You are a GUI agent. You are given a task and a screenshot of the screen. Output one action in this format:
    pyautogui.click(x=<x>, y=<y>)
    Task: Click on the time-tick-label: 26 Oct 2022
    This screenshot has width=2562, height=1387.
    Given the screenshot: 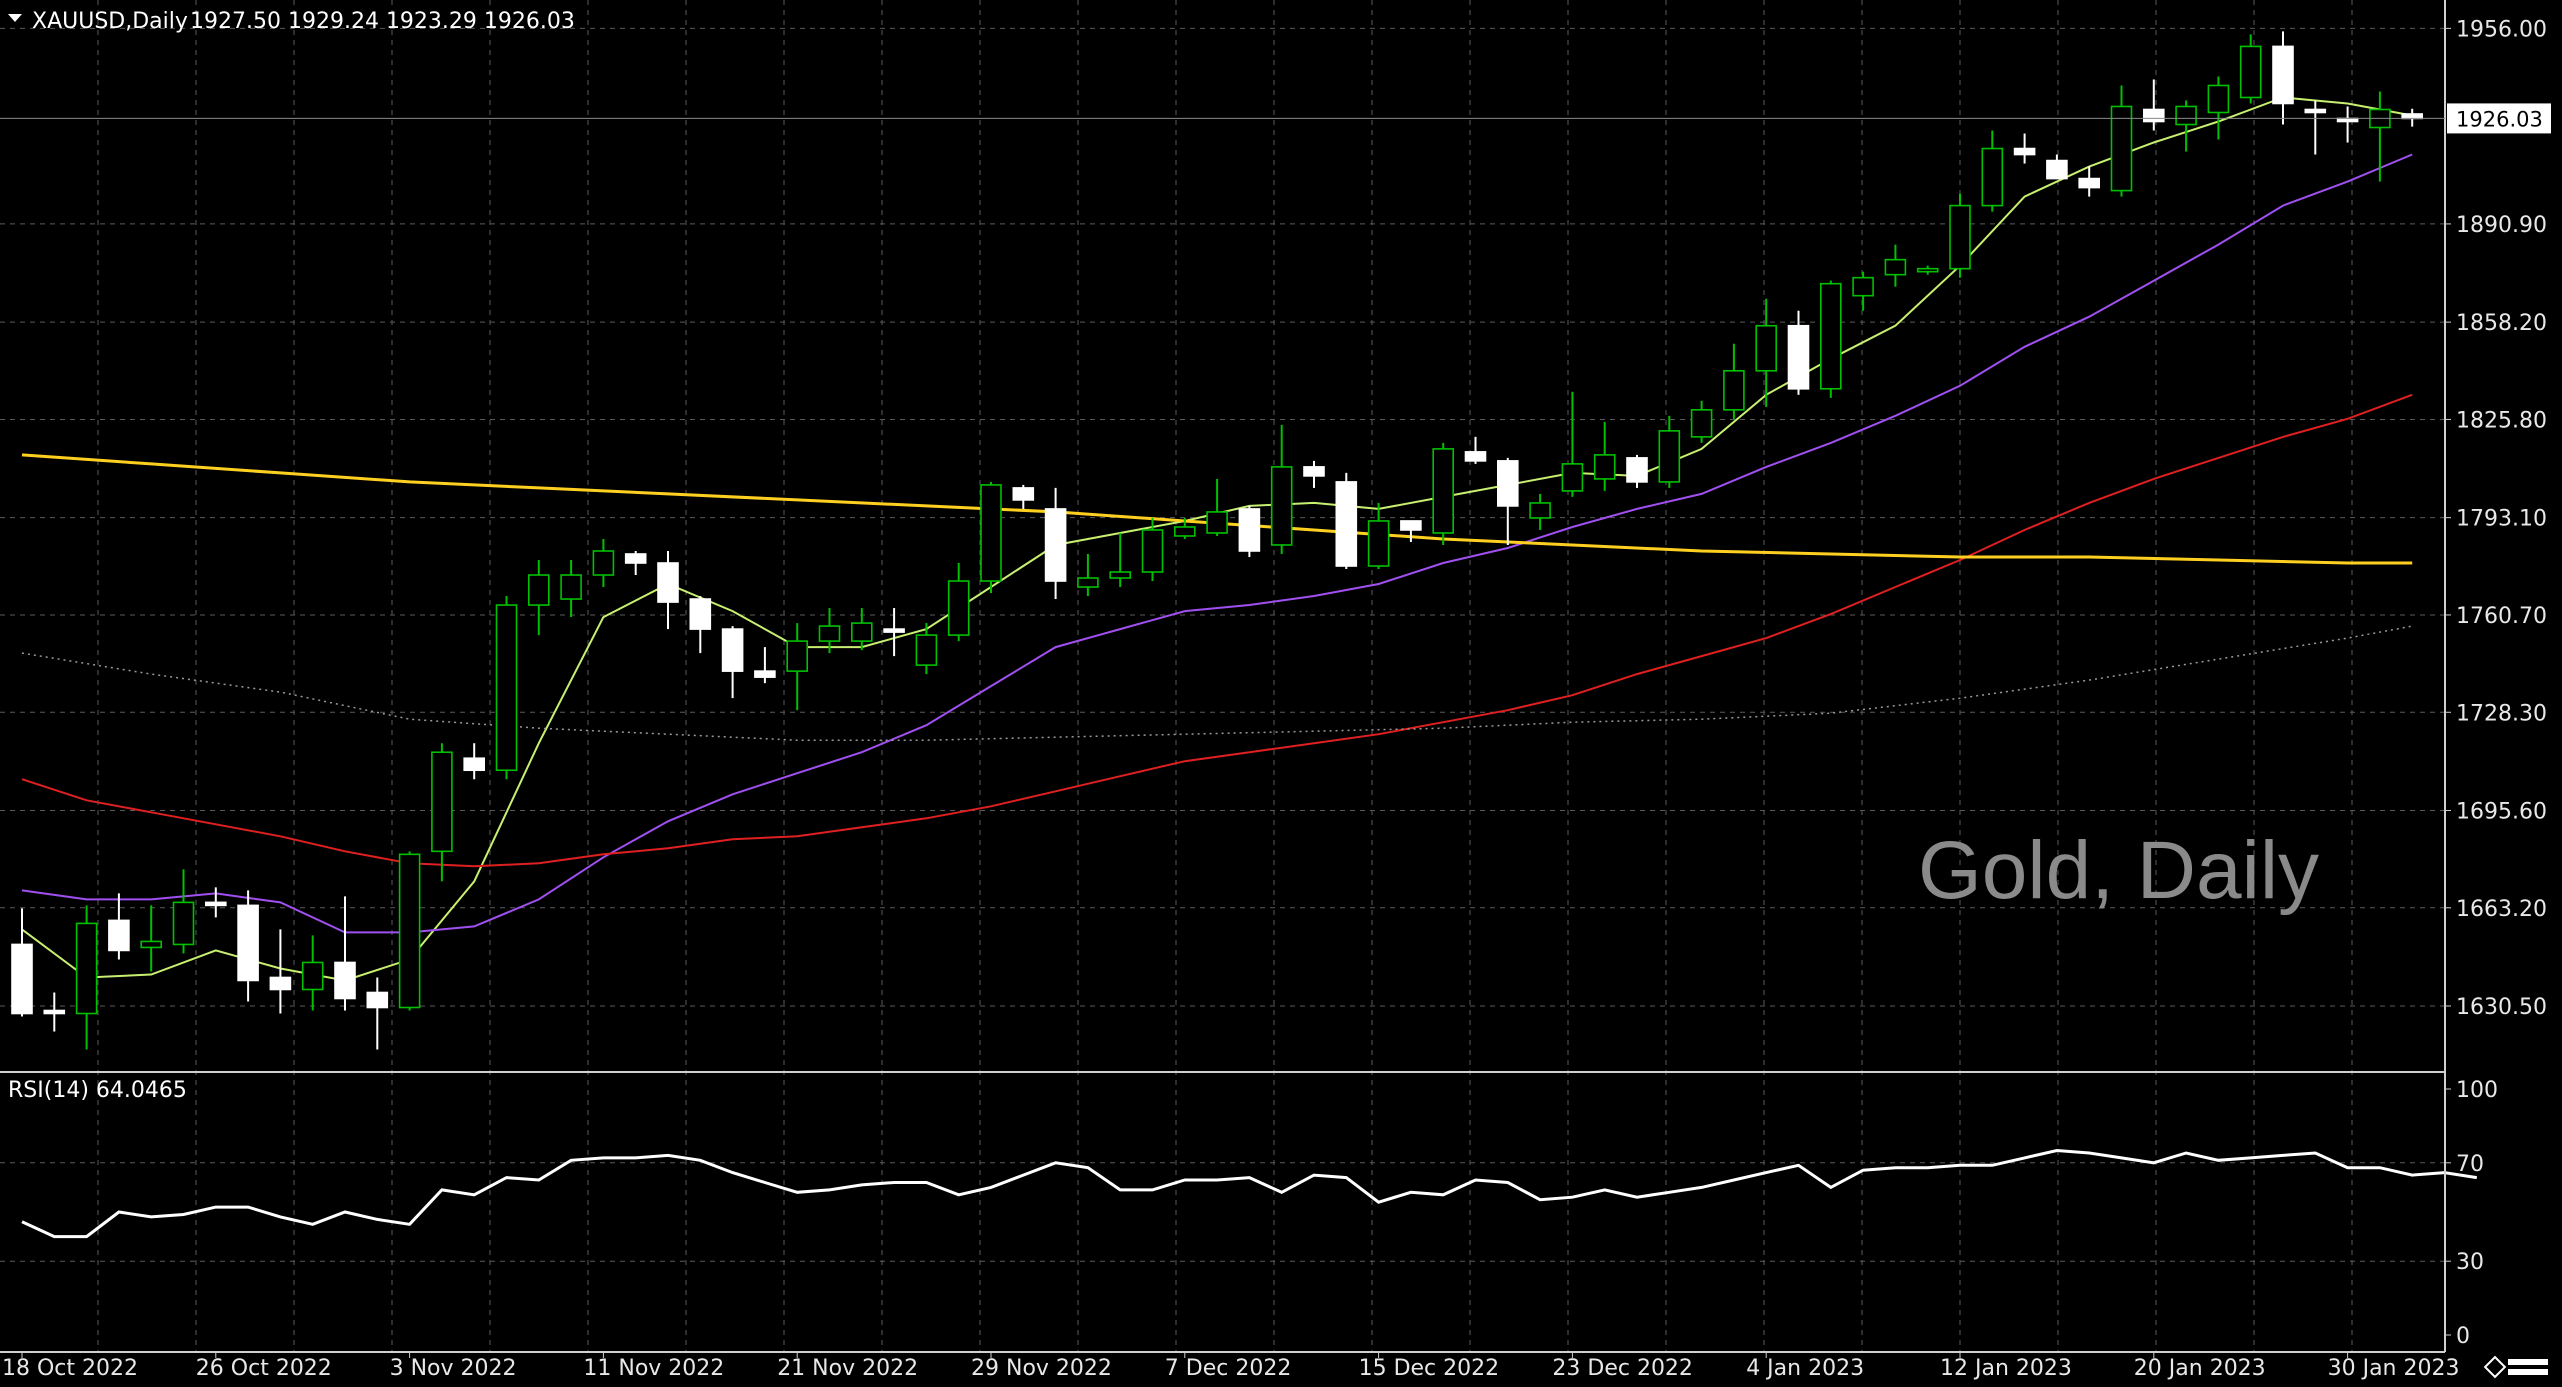 What is the action you would take?
    pyautogui.click(x=264, y=1368)
    